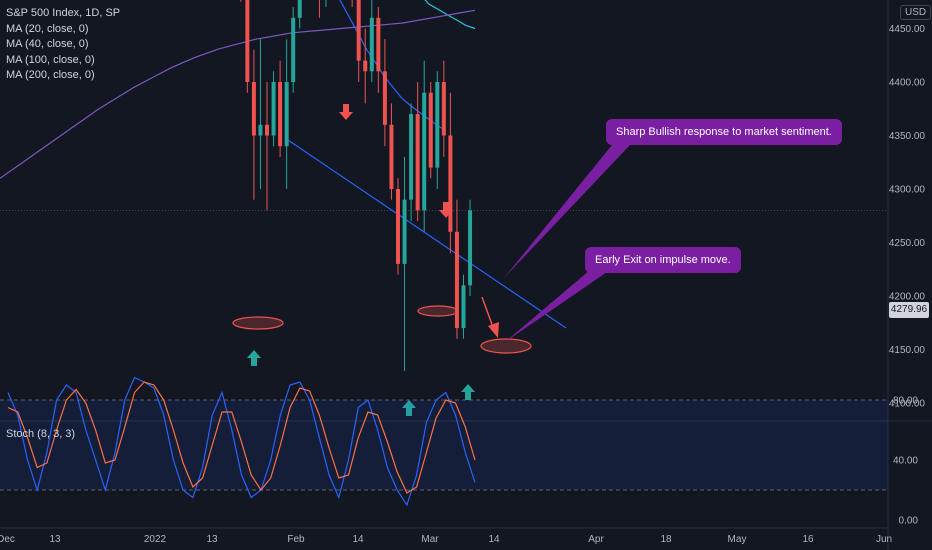 The height and width of the screenshot is (550, 932). What do you see at coordinates (506, 346) in the screenshot?
I see `exit-ellipse` at bounding box center [506, 346].